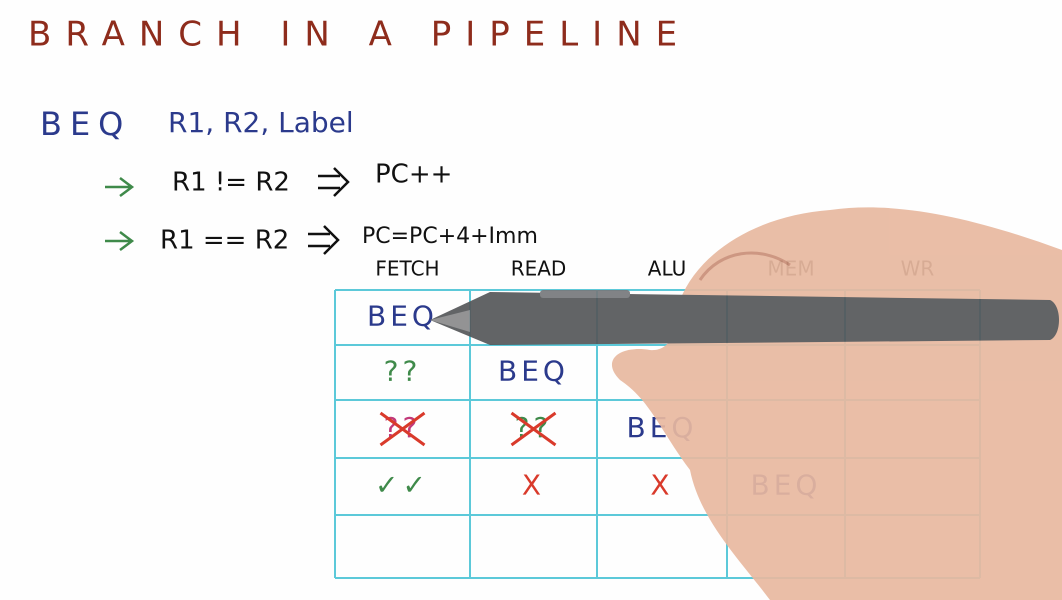  Describe the element at coordinates (450, 236) in the screenshot. I see `result: PC=PC+4+Imm` at that location.